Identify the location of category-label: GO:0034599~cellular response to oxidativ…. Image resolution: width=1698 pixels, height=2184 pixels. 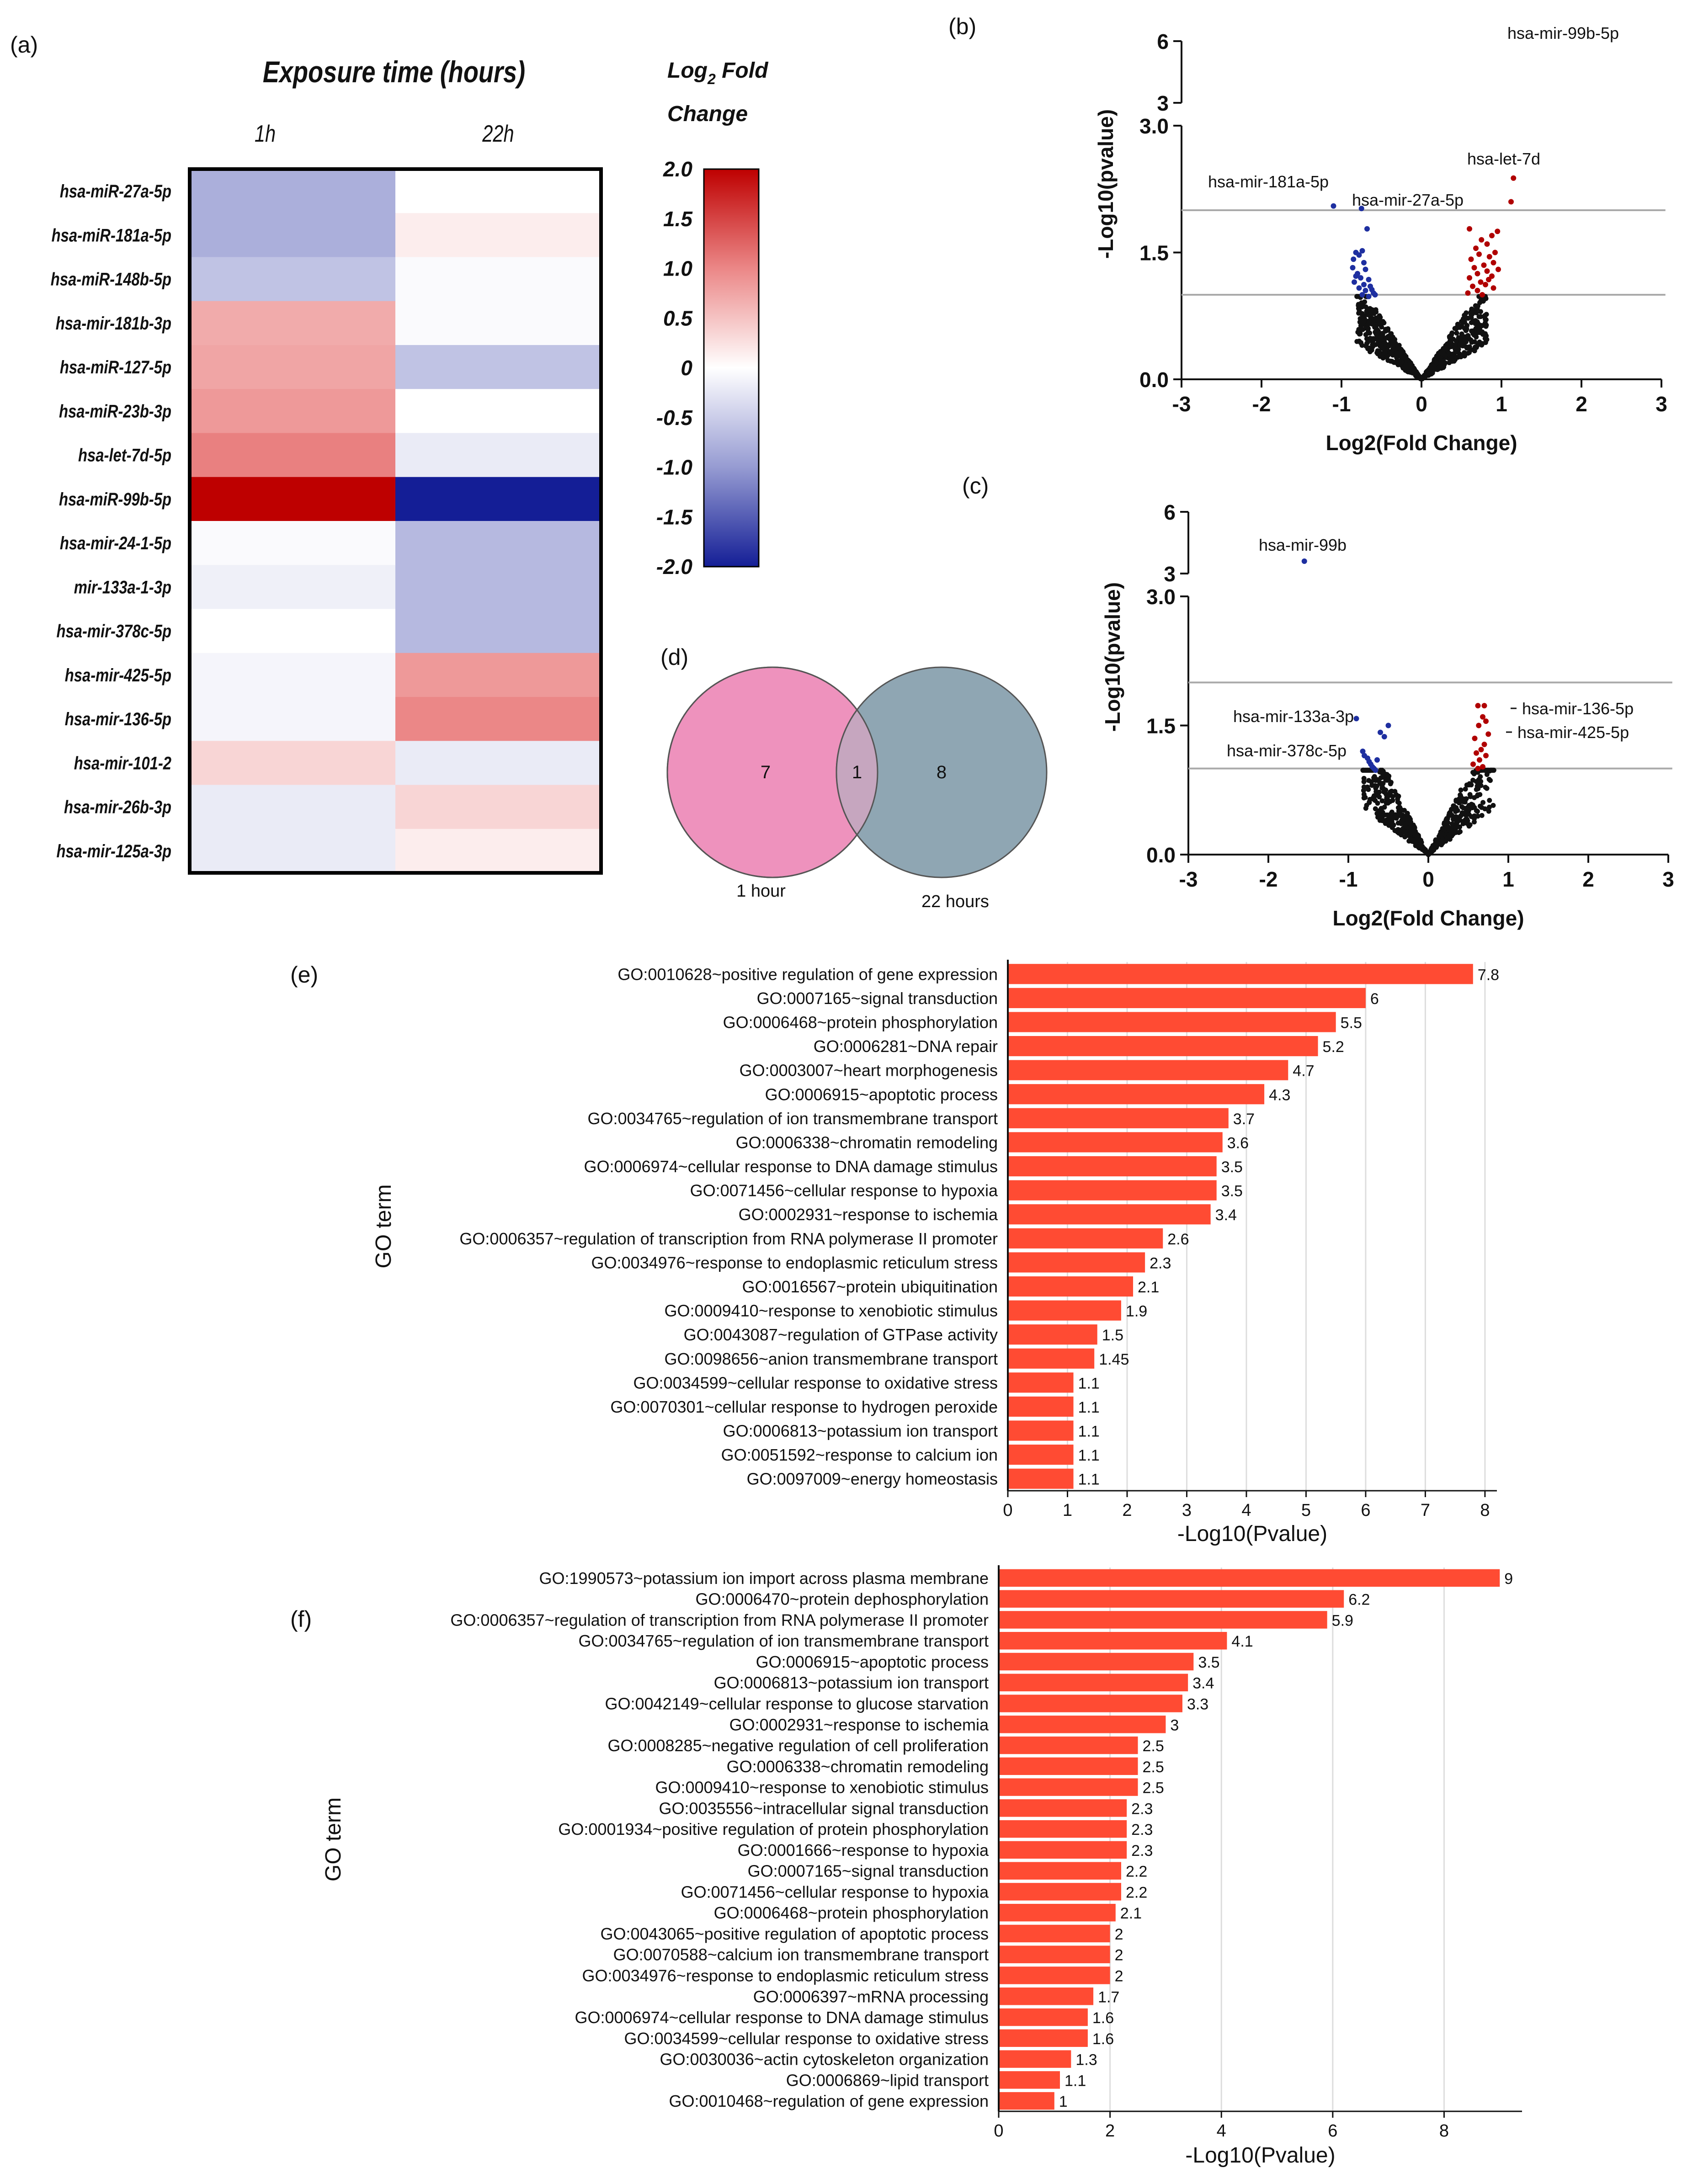
(806, 2038).